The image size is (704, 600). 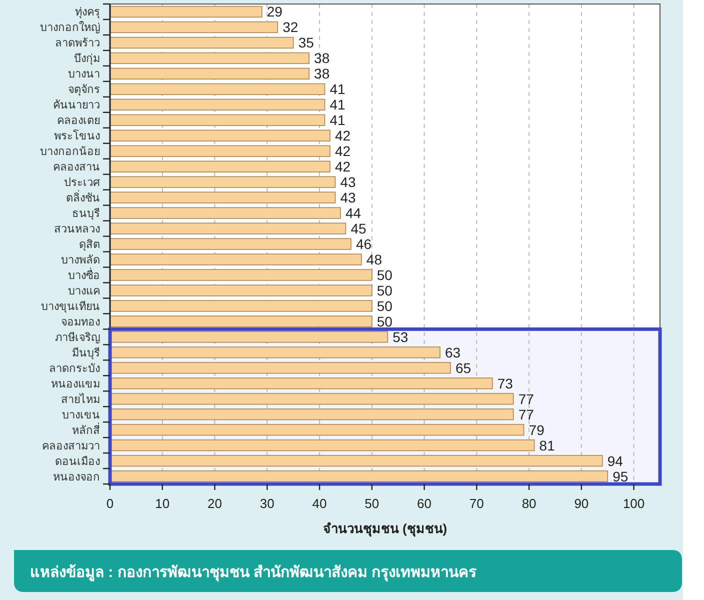 What do you see at coordinates (86, 353) in the screenshot?
I see `y-tick-label: มีนบุรี` at bounding box center [86, 353].